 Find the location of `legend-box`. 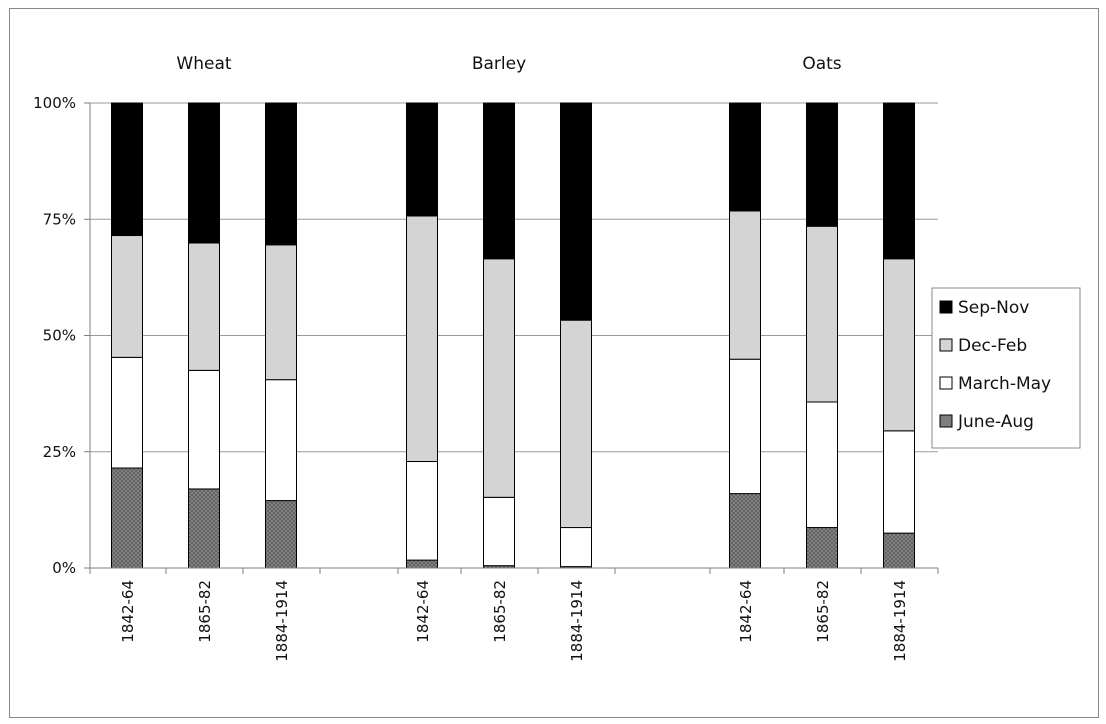

legend-box is located at coordinates (1006, 368).